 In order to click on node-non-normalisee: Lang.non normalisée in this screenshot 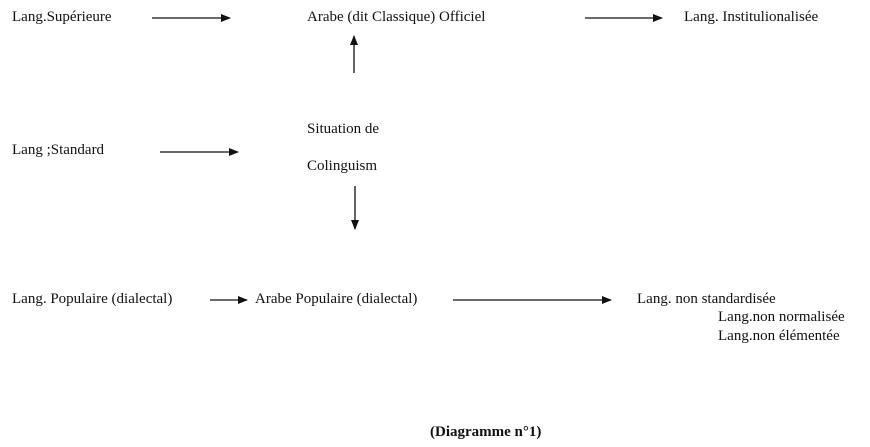, I will do `click(781, 317)`.